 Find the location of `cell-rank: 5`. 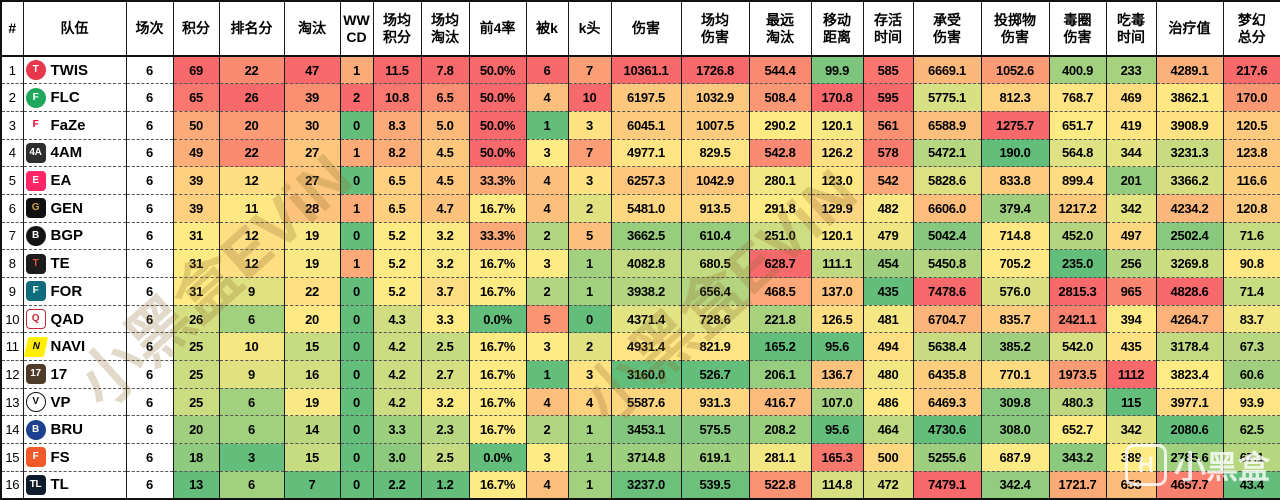

cell-rank: 5 is located at coordinates (12, 180).